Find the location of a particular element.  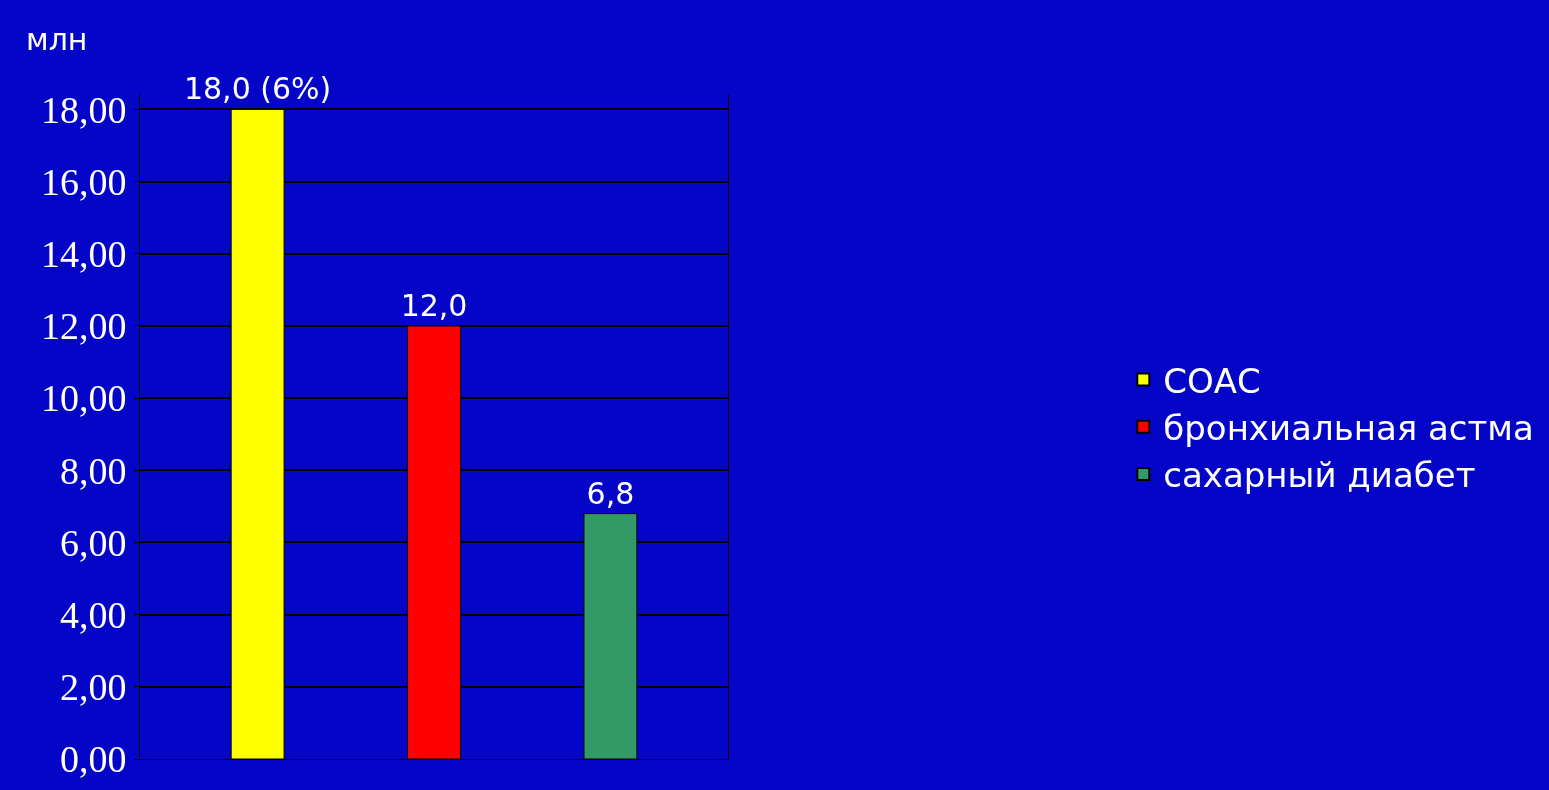

y-axis-title: млн is located at coordinates (57, 39).